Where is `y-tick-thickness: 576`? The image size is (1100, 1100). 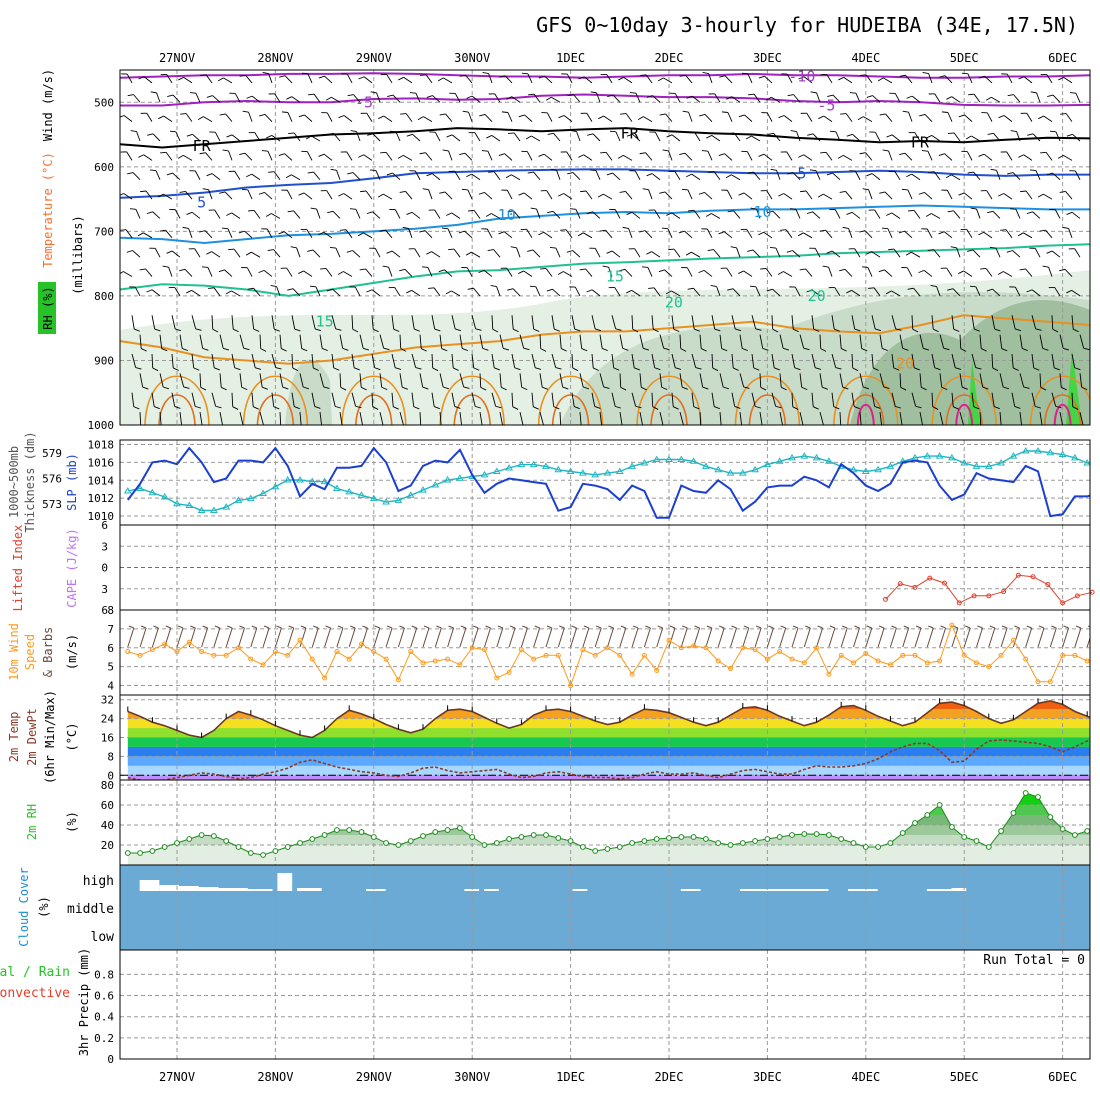 y-tick-thickness: 576 is located at coordinates (52, 478).